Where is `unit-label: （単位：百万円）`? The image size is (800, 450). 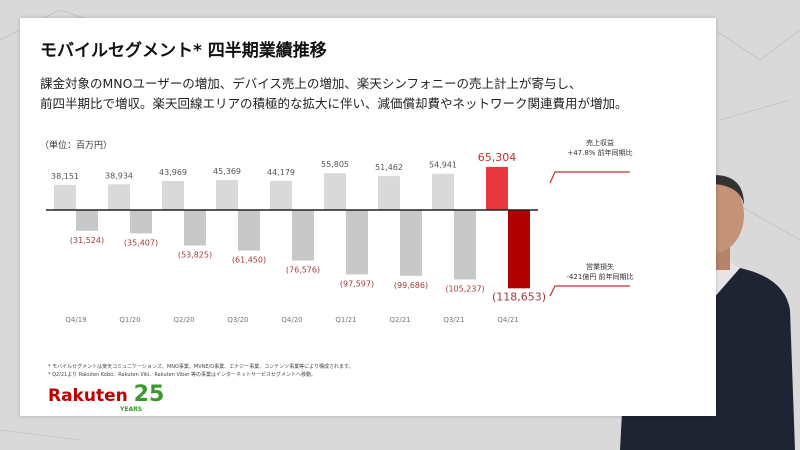
unit-label: （単位：百万円） is located at coordinates (76, 146).